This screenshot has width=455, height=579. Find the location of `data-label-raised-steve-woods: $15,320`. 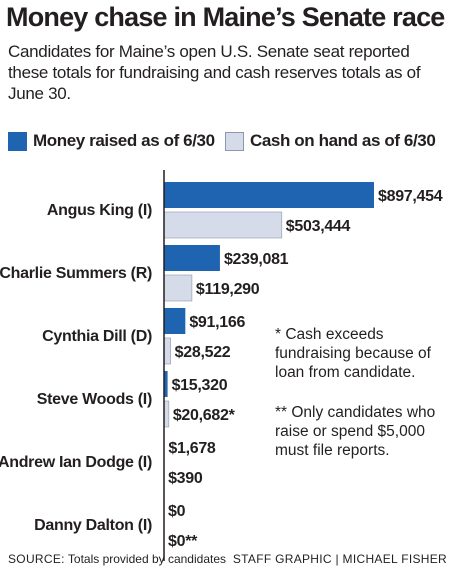

data-label-raised-steve-woods: $15,320 is located at coordinates (200, 385).